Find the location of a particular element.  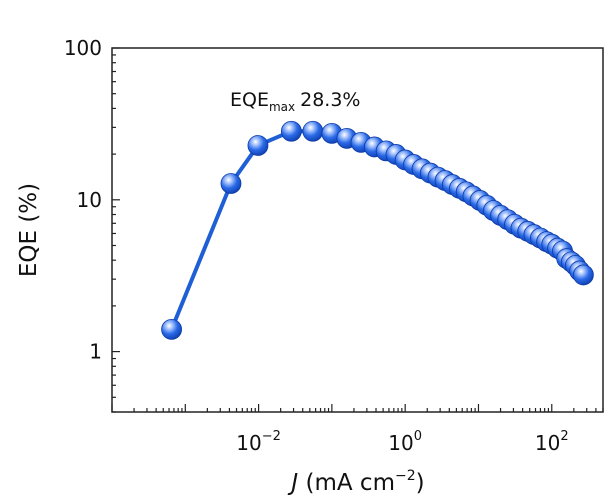

x-tick-label: 10⁻² is located at coordinates (258, 442).